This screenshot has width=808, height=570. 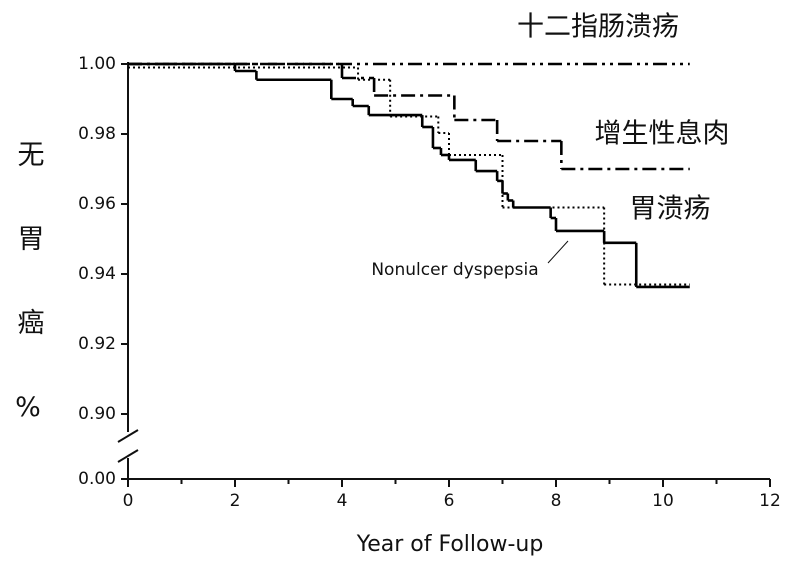 I want to click on y-tick-label: 0.00, so click(x=97, y=479).